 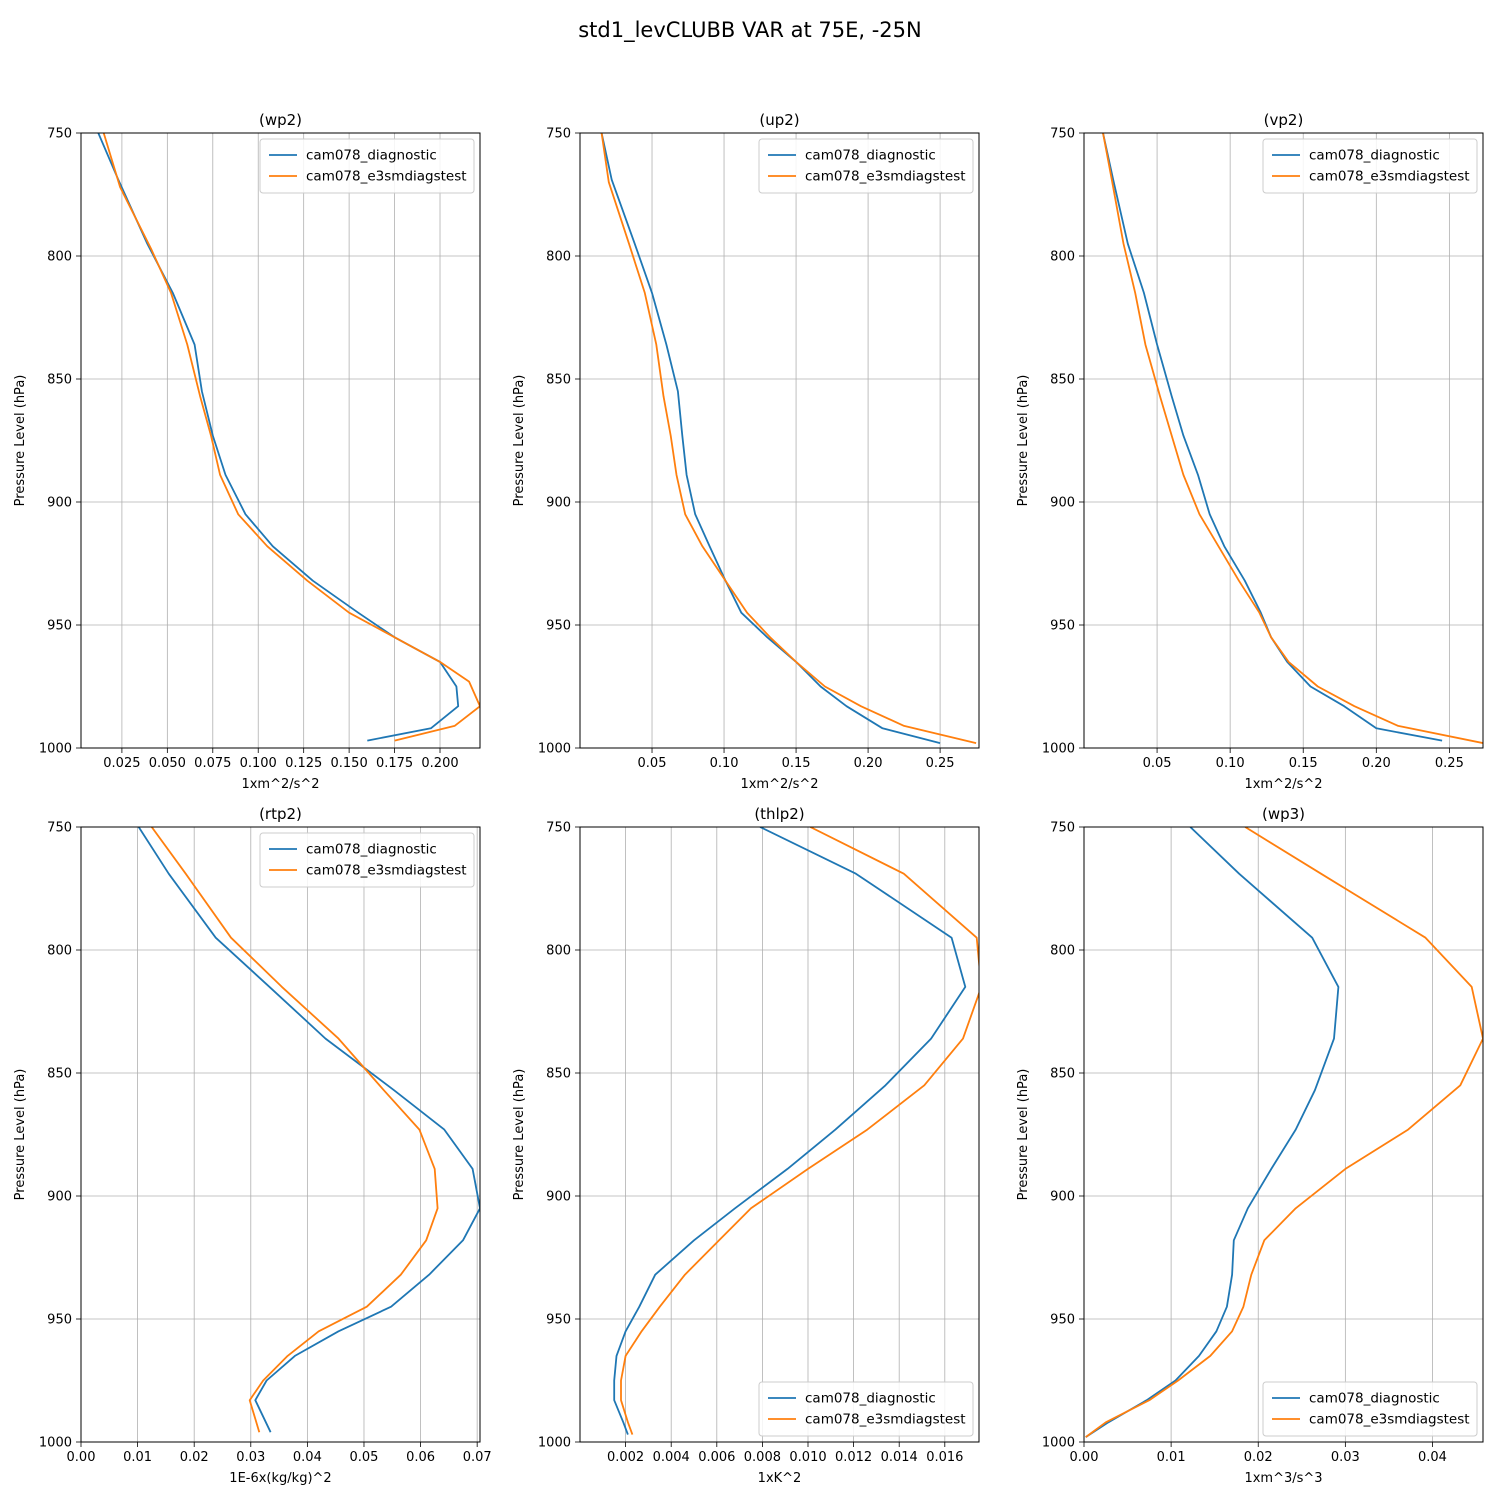 I want to click on x-tick-label: 0.00, so click(x=1084, y=1457).